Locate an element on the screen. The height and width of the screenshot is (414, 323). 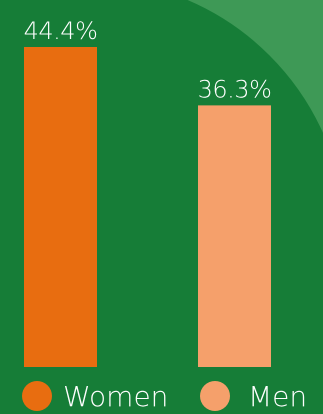
legend-label-men: Men is located at coordinates (277, 396).